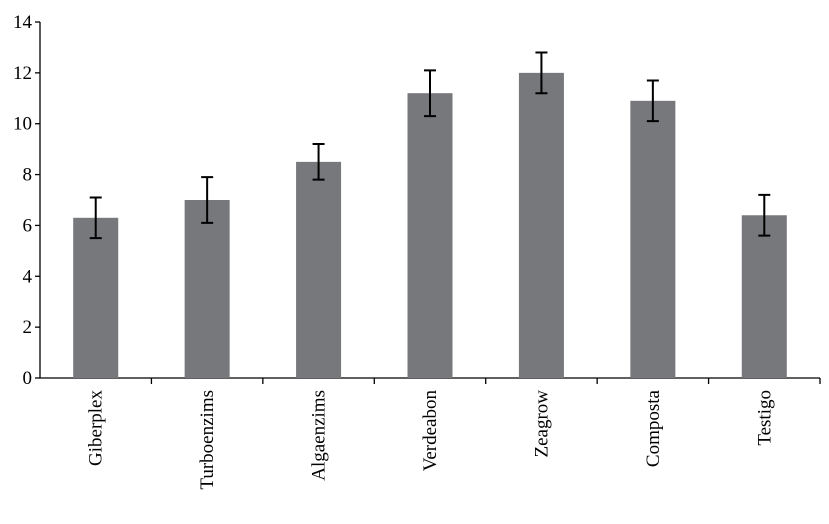  I want to click on x-tick-label: Testigo, so click(764, 418).